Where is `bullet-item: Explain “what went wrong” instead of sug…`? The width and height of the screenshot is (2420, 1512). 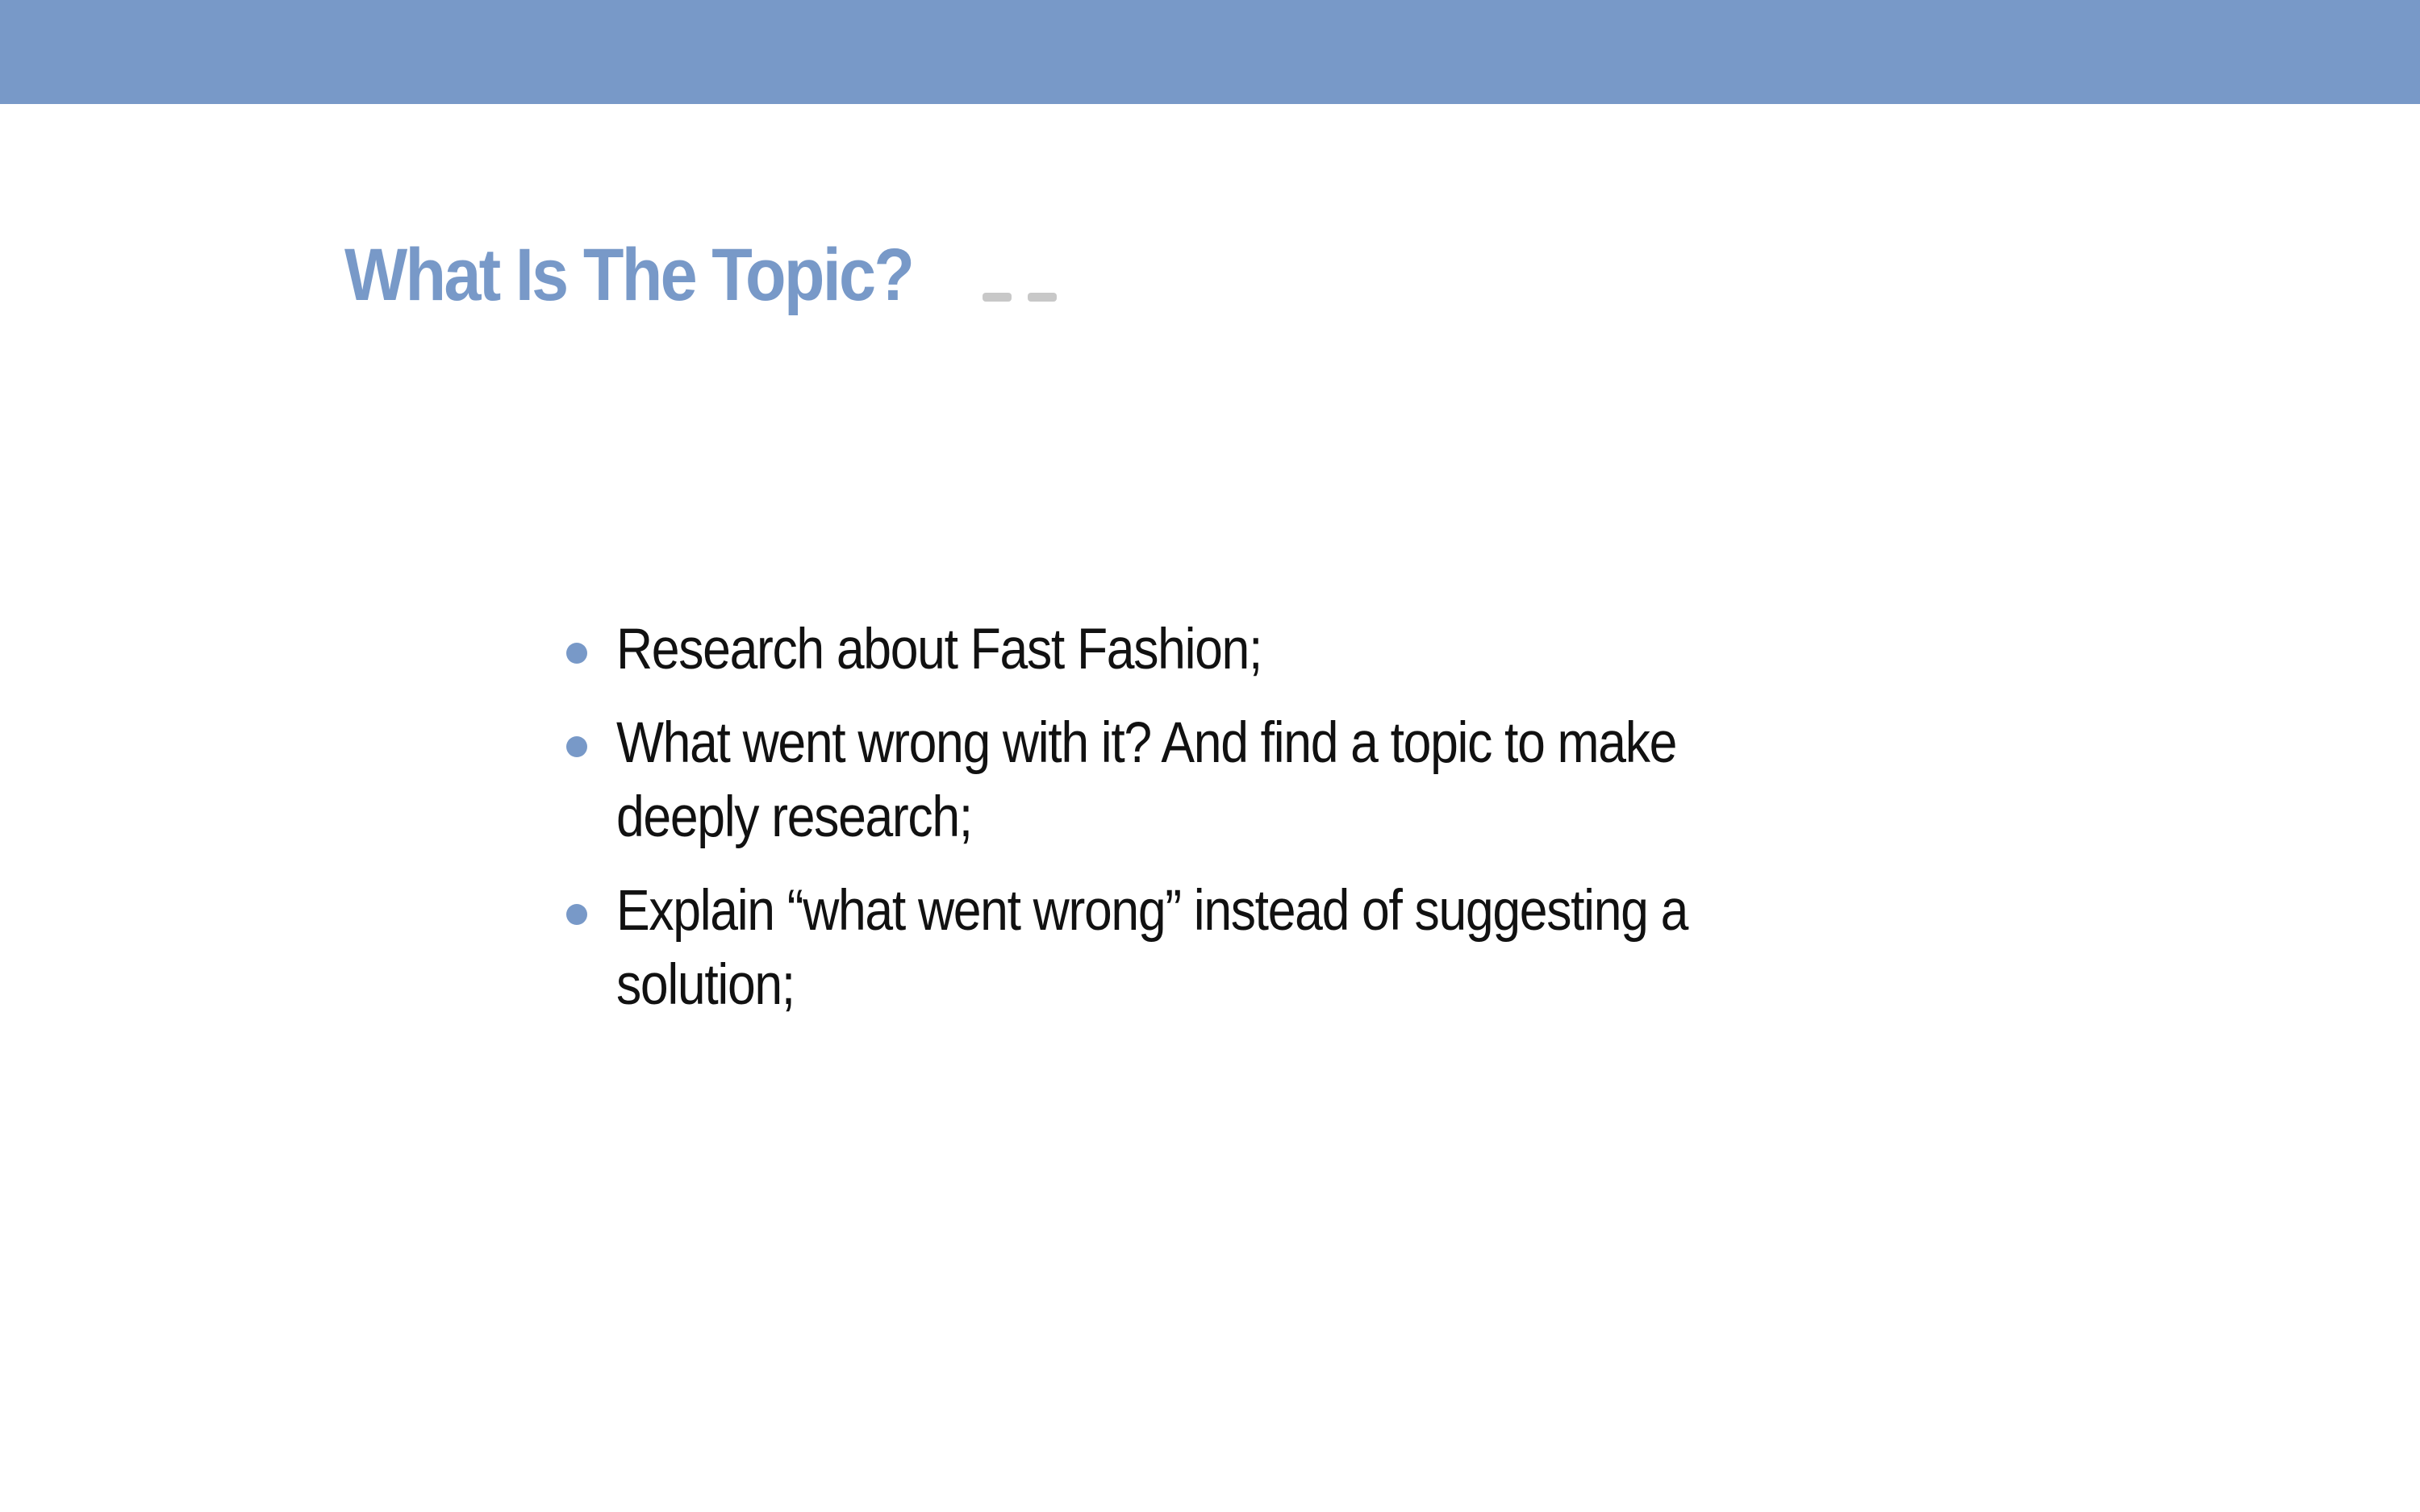 bullet-item: Explain “what went wrong” instead of sug… is located at coordinates (1162, 948).